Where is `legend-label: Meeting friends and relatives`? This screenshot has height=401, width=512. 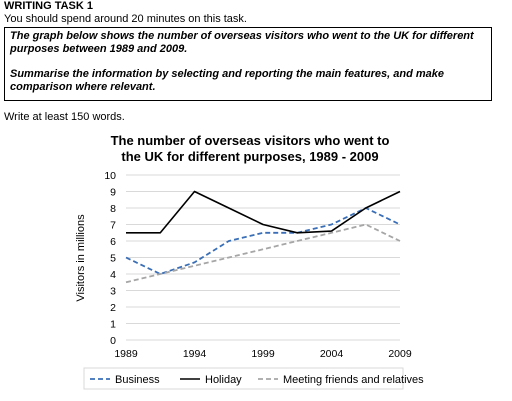
legend-label: Meeting friends and relatives is located at coordinates (353, 380).